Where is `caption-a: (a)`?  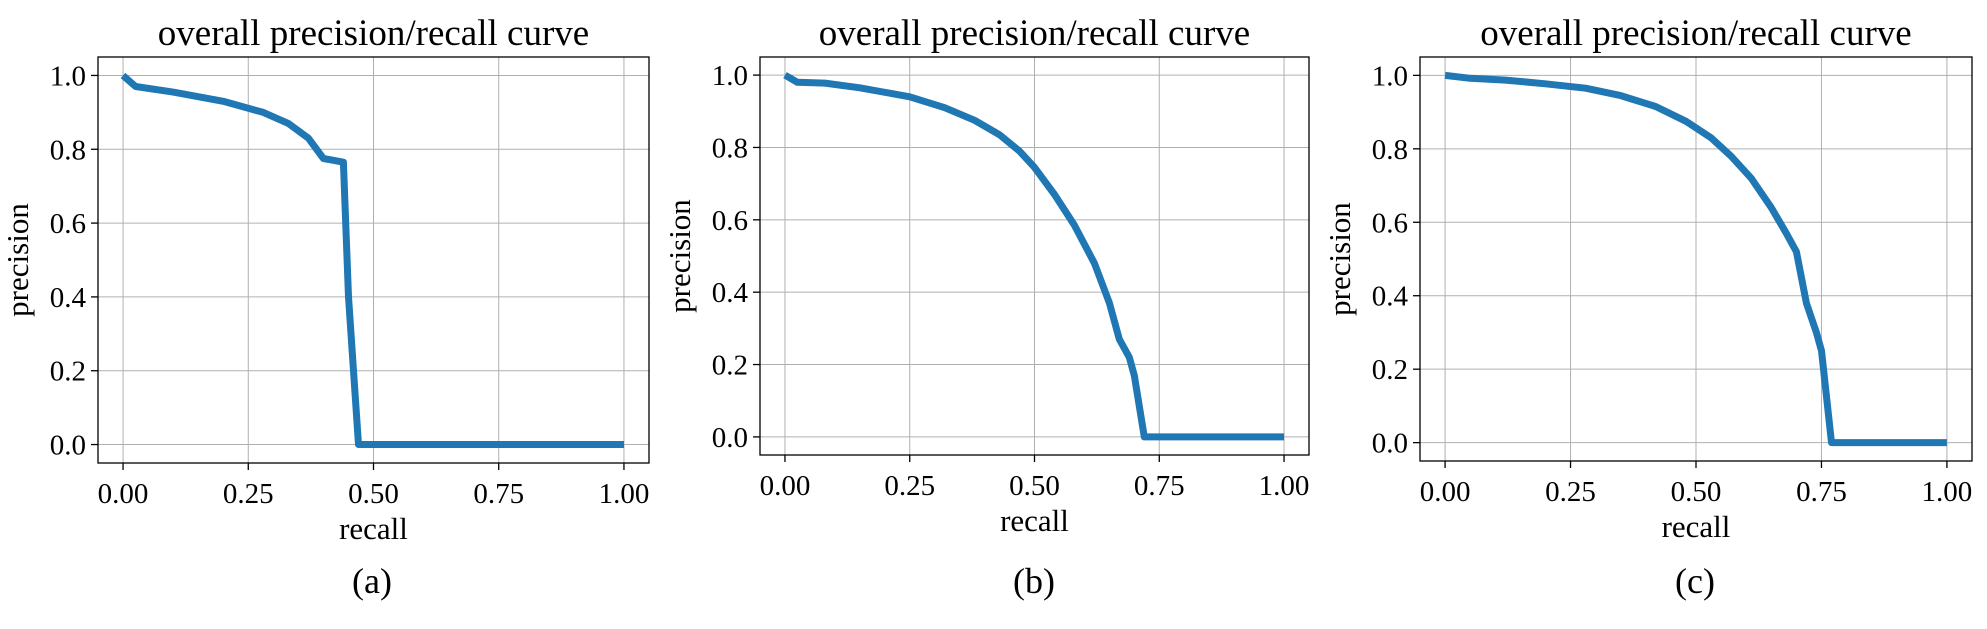 caption-a: (a) is located at coordinates (372, 581).